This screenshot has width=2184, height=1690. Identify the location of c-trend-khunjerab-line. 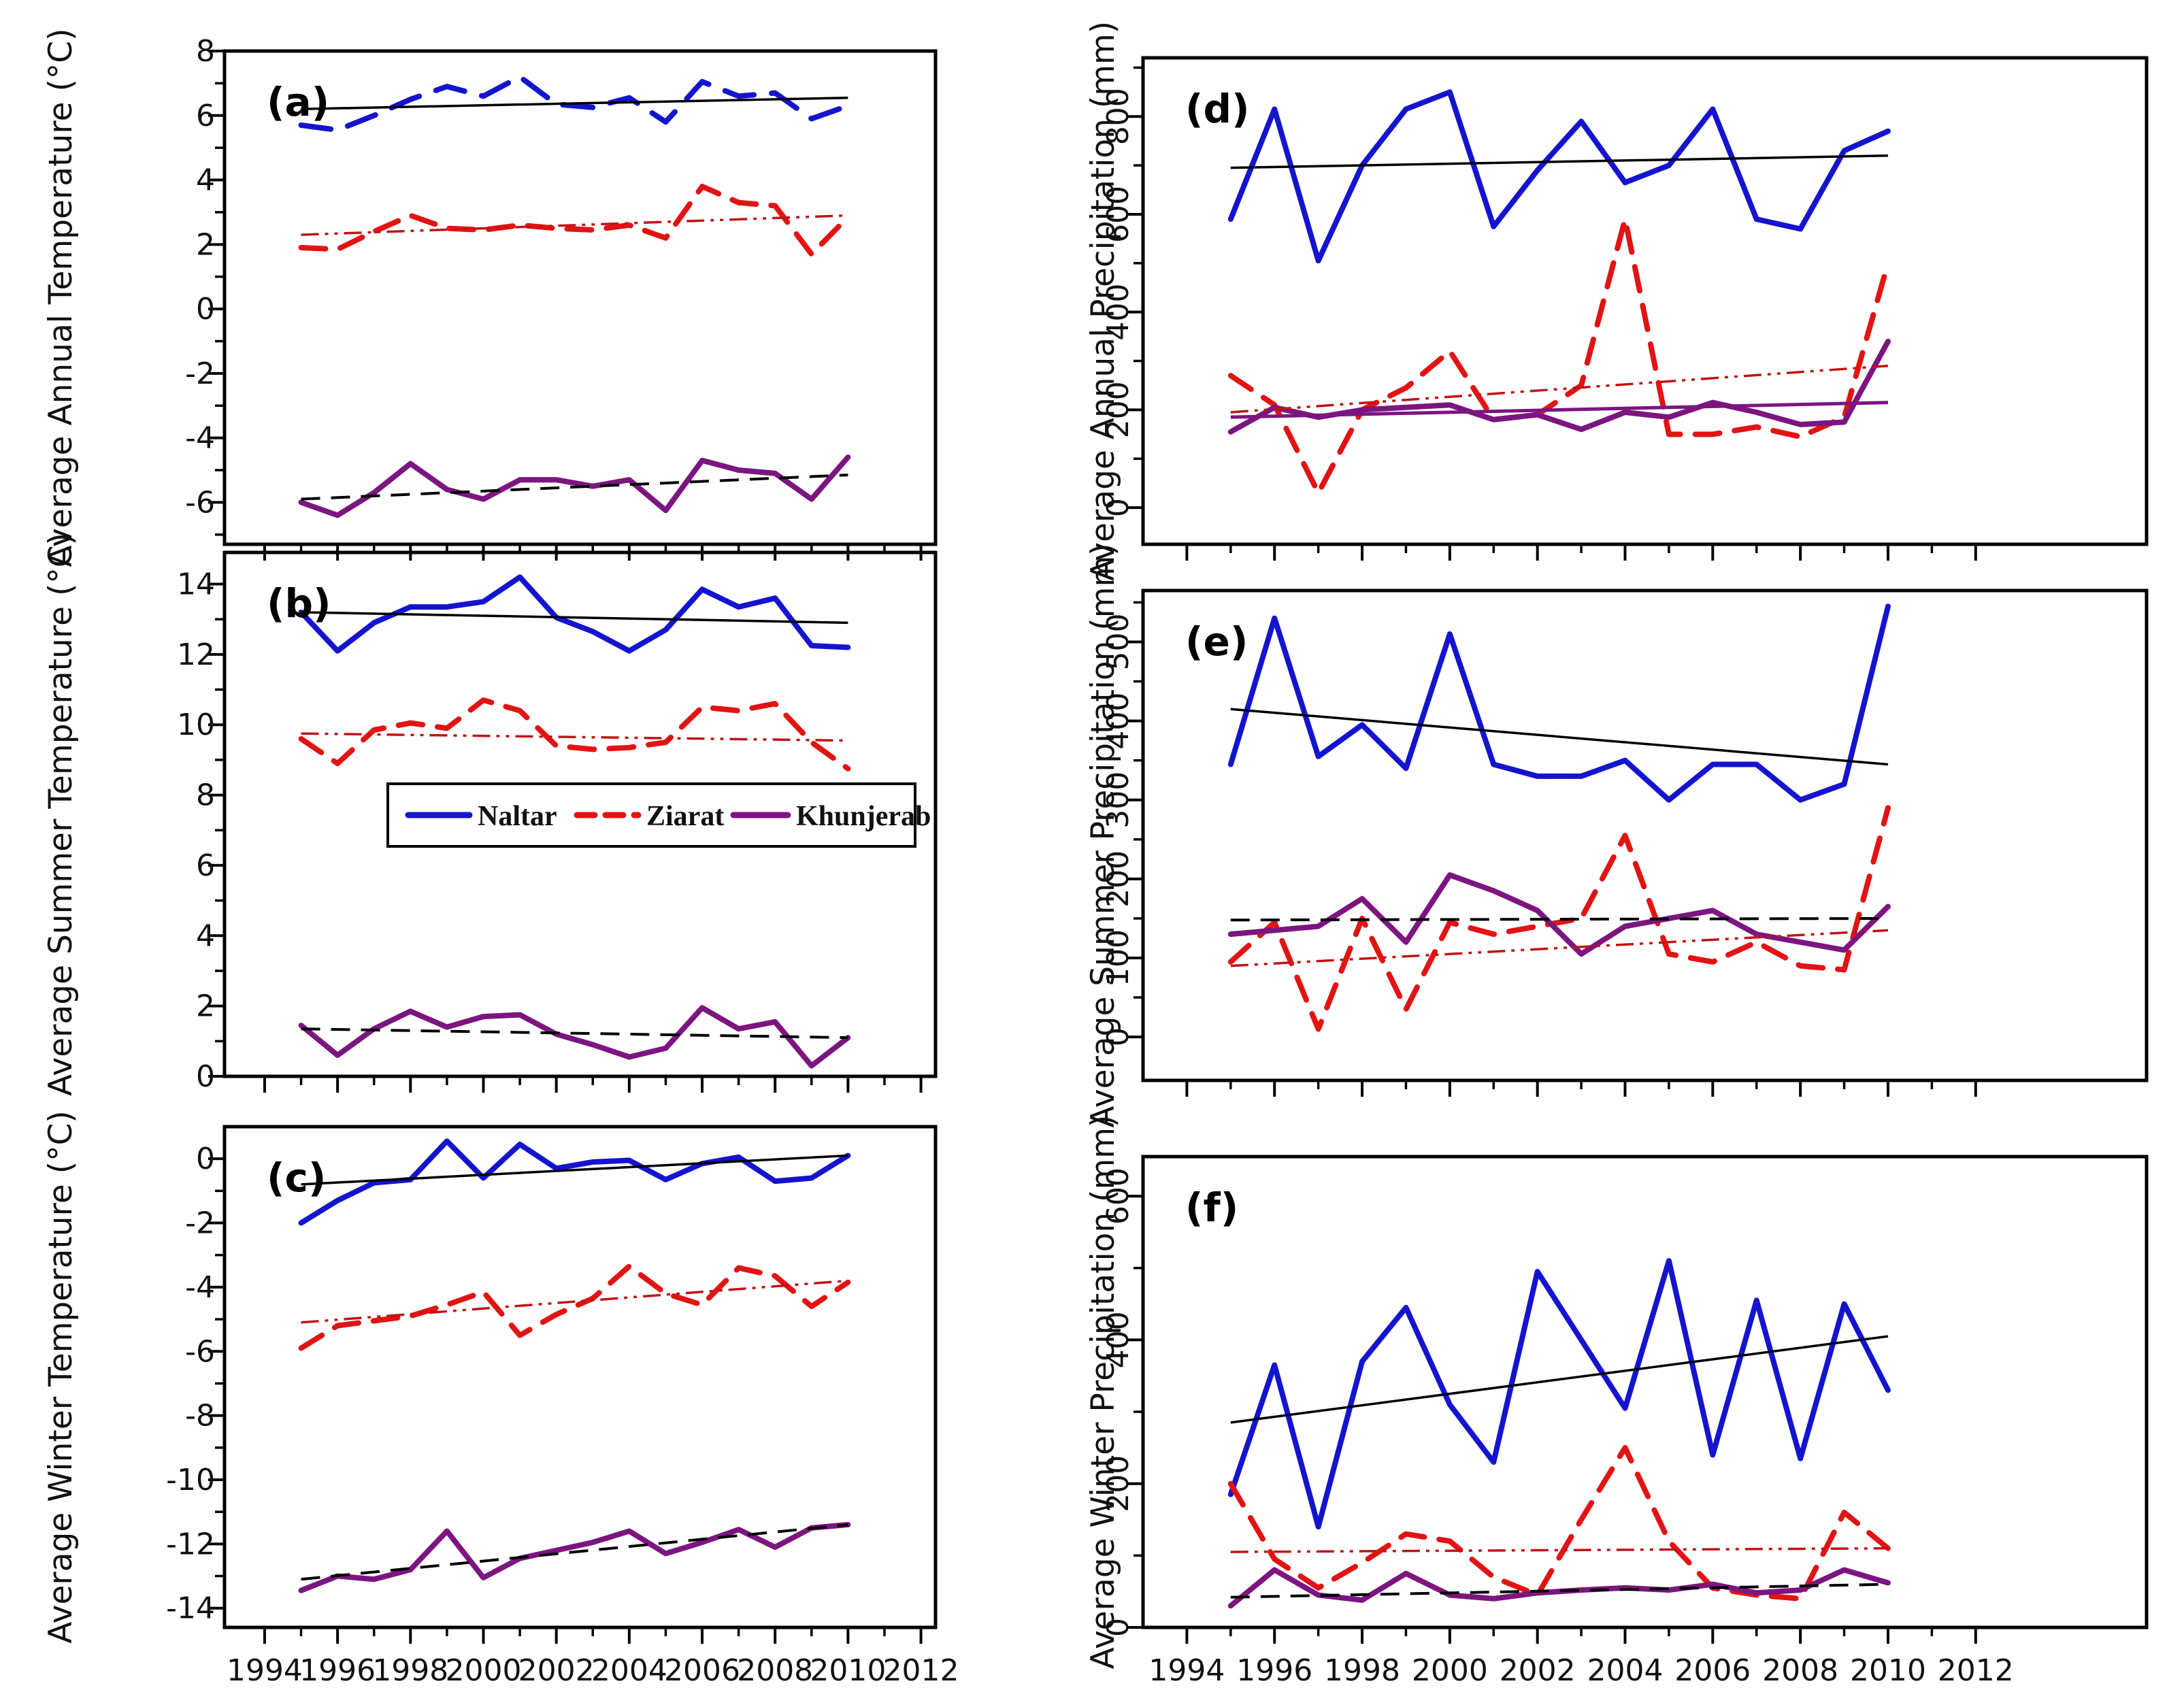
(575, 1552).